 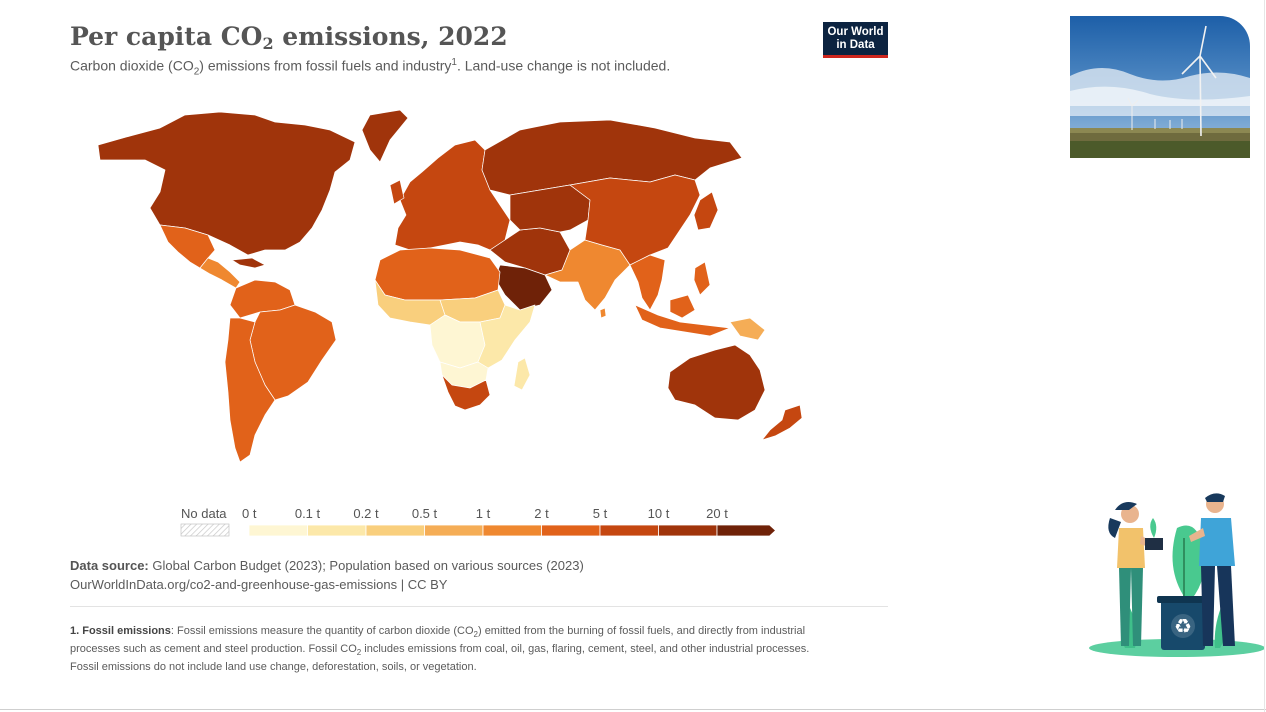 What do you see at coordinates (587, 275) in the screenshot?
I see `region-south-asia` at bounding box center [587, 275].